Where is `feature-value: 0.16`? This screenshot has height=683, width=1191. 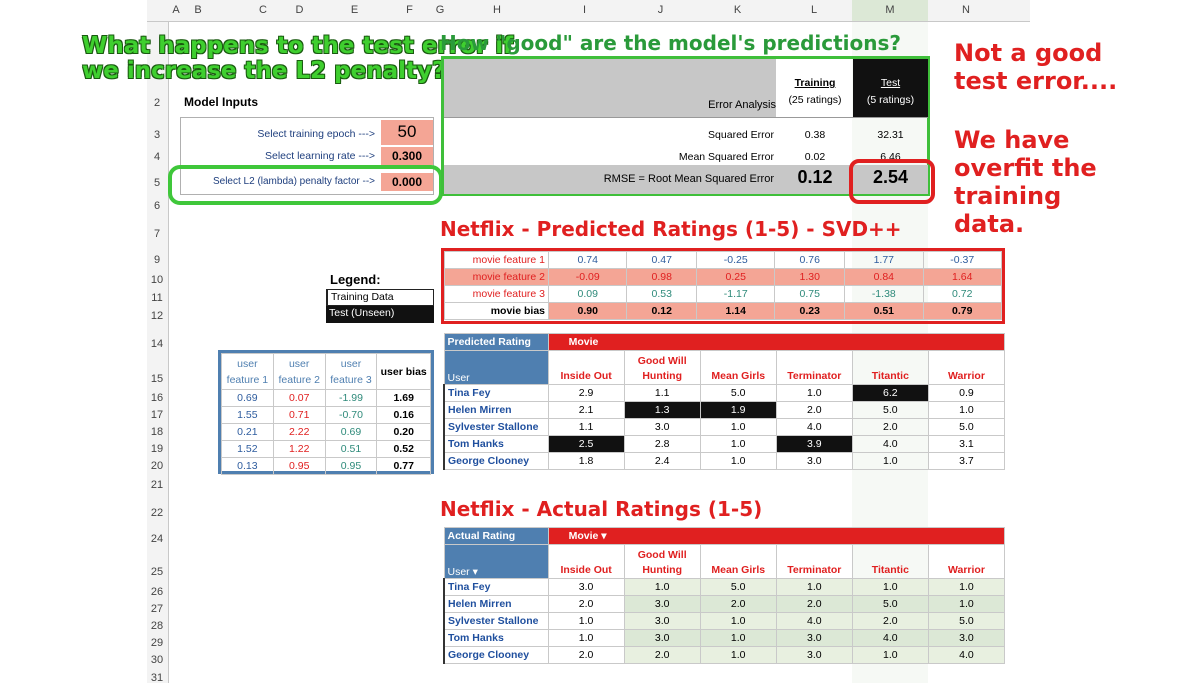 feature-value: 0.16 is located at coordinates (403, 415).